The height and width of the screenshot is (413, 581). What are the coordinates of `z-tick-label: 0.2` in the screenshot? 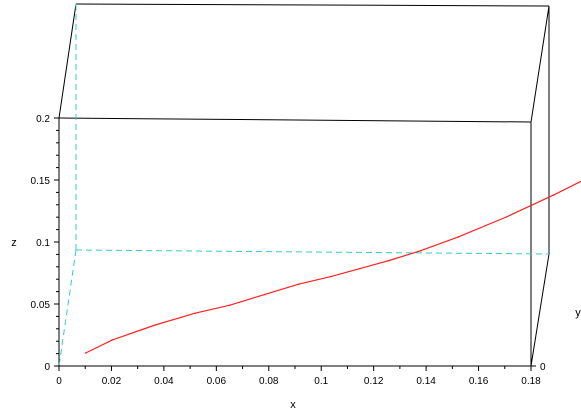 It's located at (43, 119).